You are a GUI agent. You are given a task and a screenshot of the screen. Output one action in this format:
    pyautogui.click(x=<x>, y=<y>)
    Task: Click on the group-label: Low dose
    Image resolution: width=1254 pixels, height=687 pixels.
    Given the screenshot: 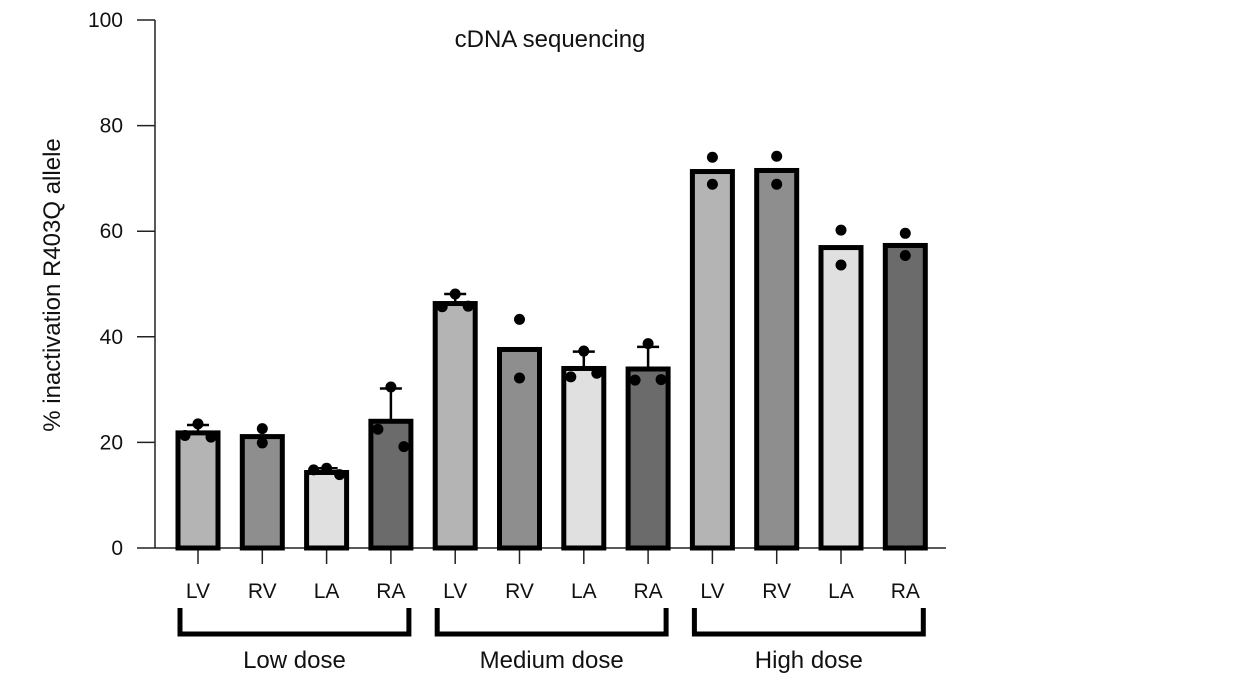 What is the action you would take?
    pyautogui.click(x=294, y=660)
    